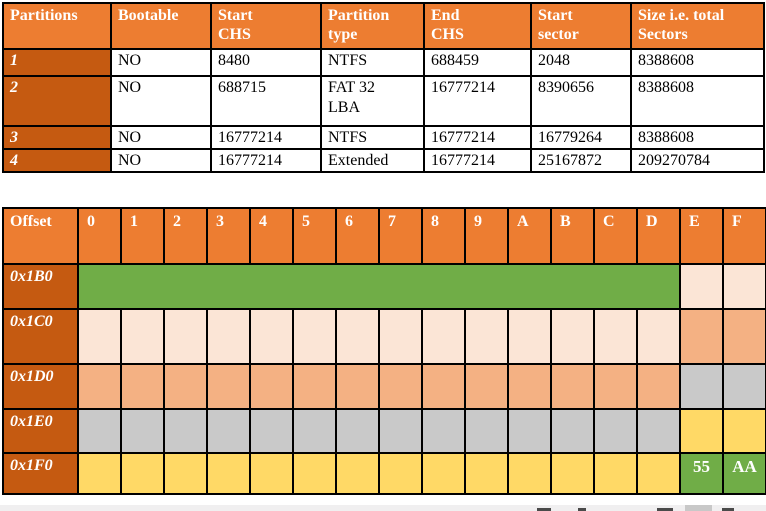 The width and height of the screenshot is (766, 511). What do you see at coordinates (185, 236) in the screenshot?
I see `hex-col-header-2: 2` at bounding box center [185, 236].